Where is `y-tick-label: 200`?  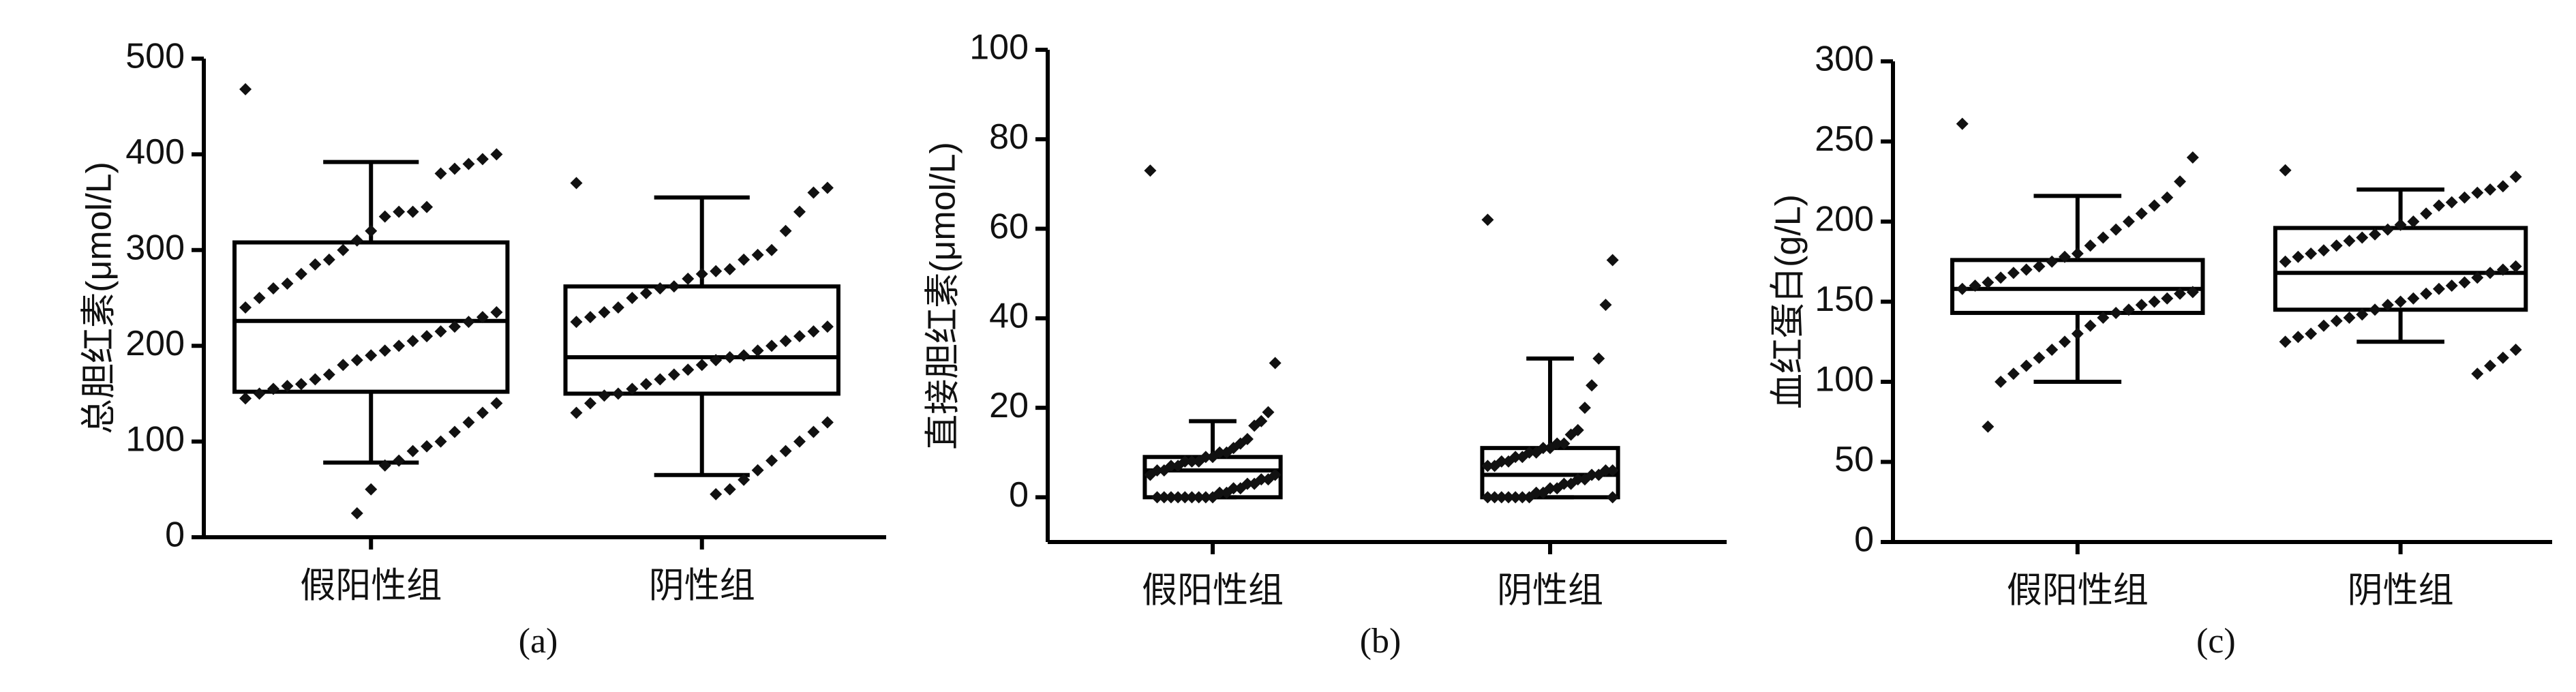
y-tick-label: 200 is located at coordinates (155, 343).